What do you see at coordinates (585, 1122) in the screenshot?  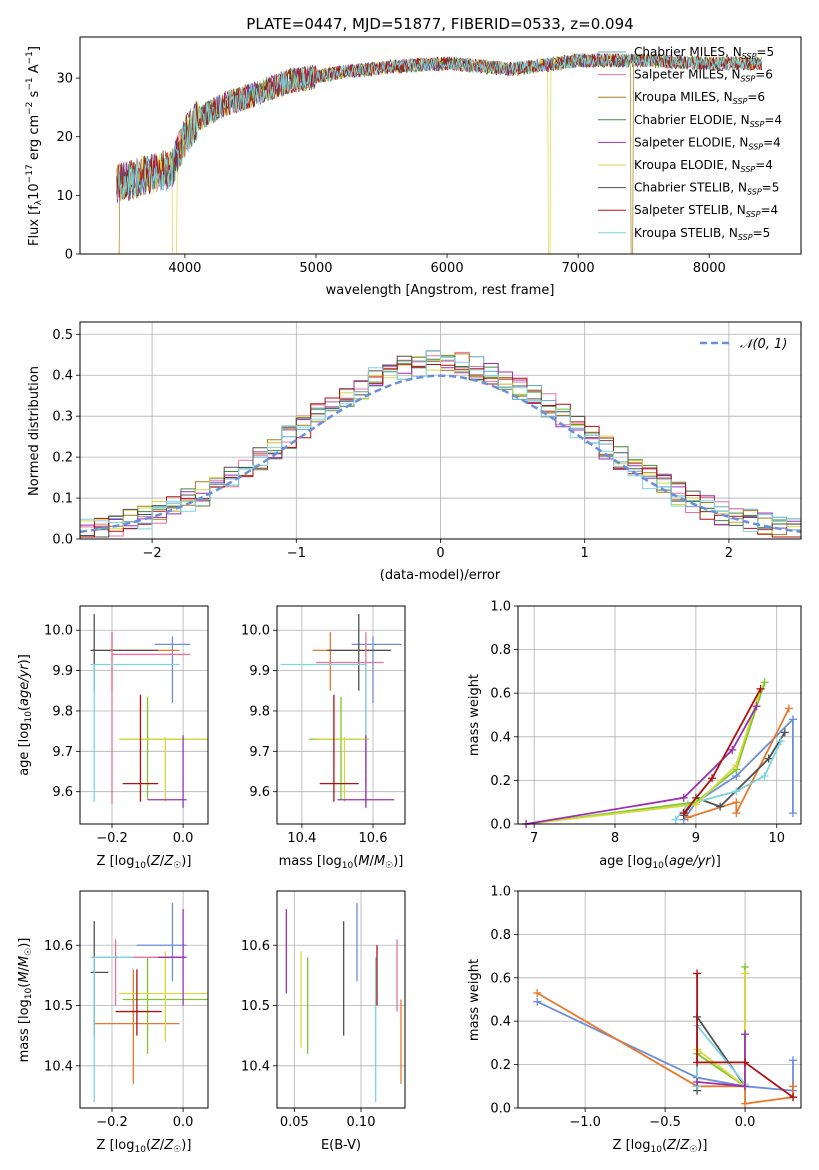 I see `x-tick-label: −1.0` at bounding box center [585, 1122].